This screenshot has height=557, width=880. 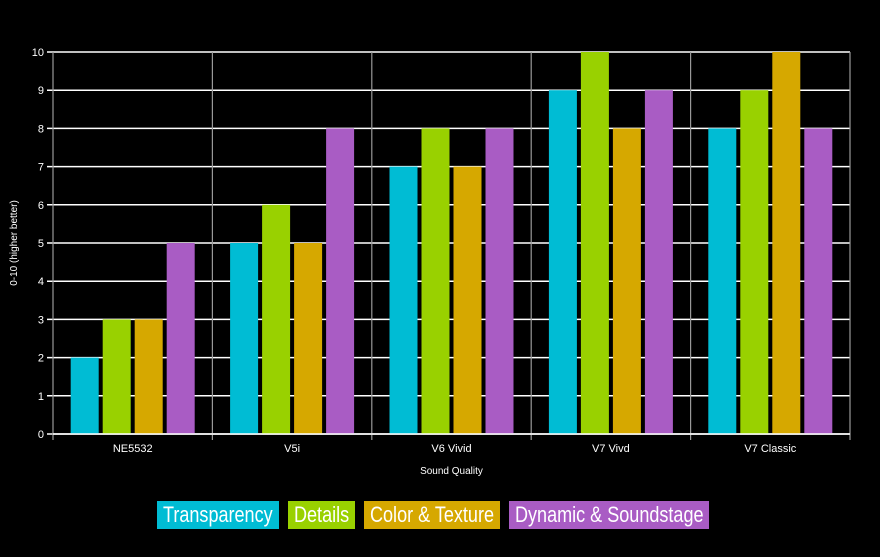 What do you see at coordinates (451, 449) in the screenshot?
I see `x-tick-label: V6 Vivid` at bounding box center [451, 449].